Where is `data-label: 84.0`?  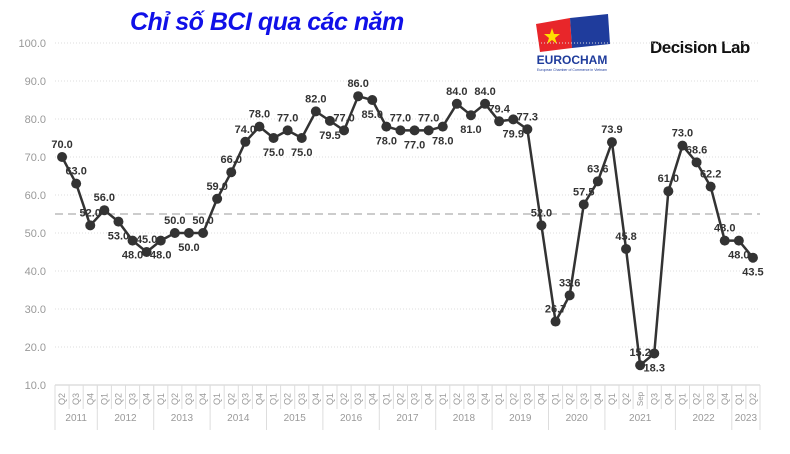
data-label: 84.0 is located at coordinates (456, 92).